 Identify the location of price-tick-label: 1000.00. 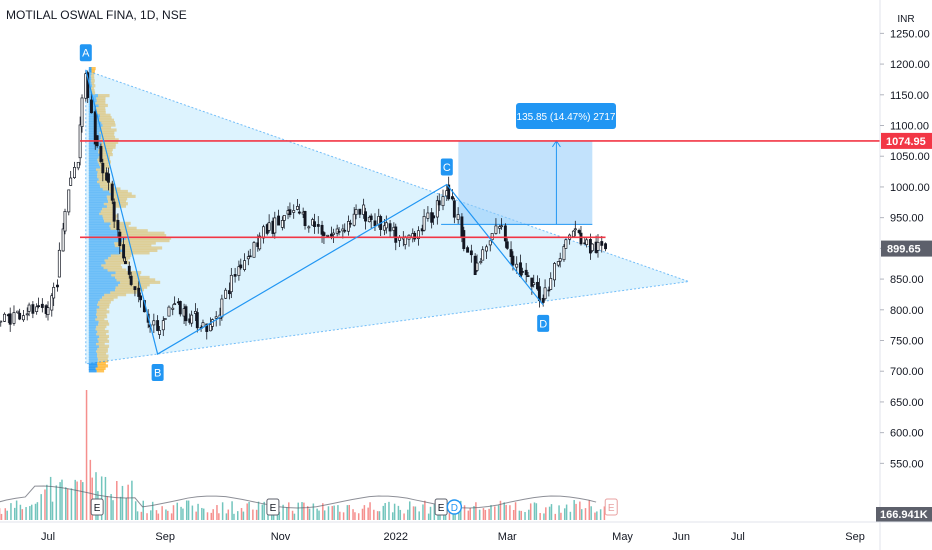
(910, 188).